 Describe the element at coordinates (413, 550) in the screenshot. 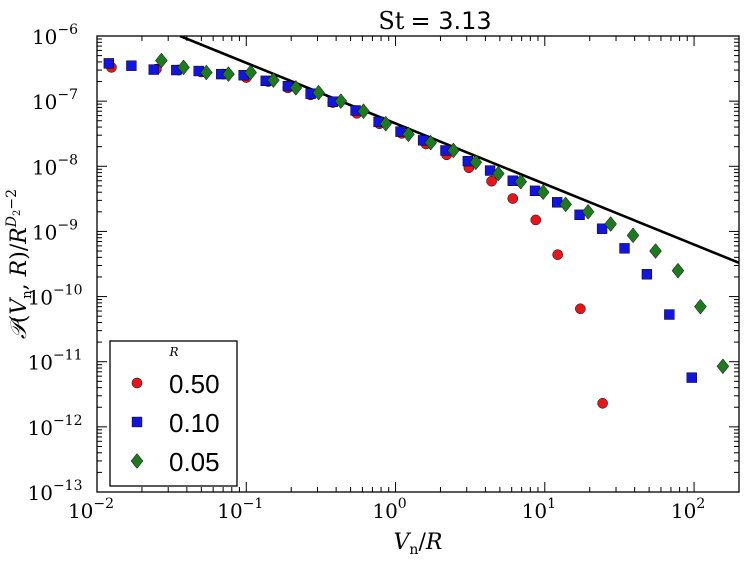

I see `x-axis-label-sub: n` at that location.